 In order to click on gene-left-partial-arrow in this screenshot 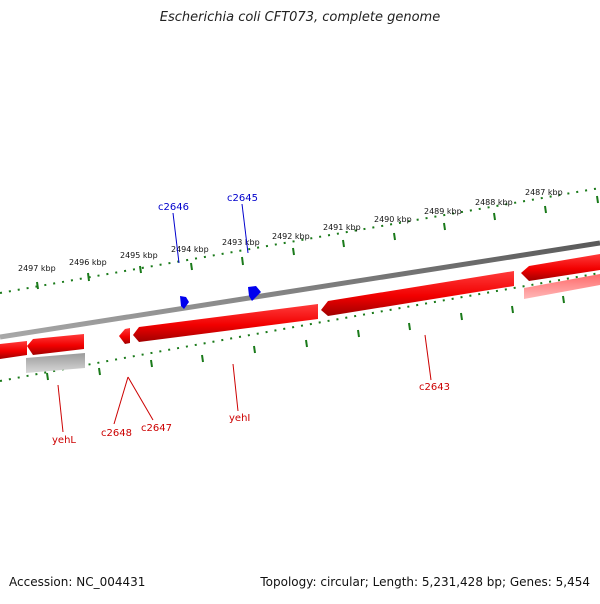, I will do `click(13, 350)`.